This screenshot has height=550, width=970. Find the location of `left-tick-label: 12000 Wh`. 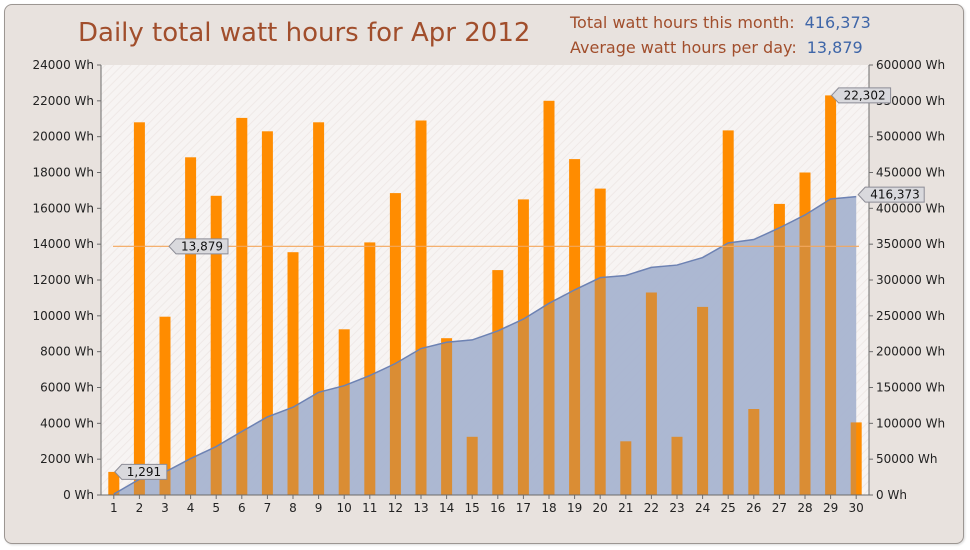

left-tick-label: 12000 Wh is located at coordinates (63, 280).